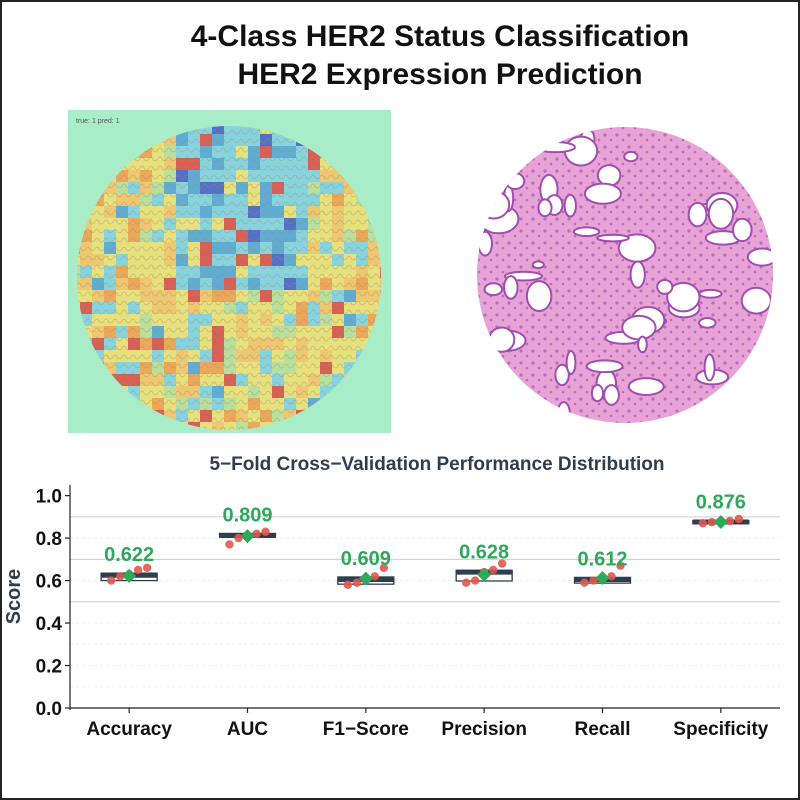 Image resolution: width=800 pixels, height=800 pixels. What do you see at coordinates (49, 539) in the screenshot?
I see `y-tick-label: 0.8` at bounding box center [49, 539].